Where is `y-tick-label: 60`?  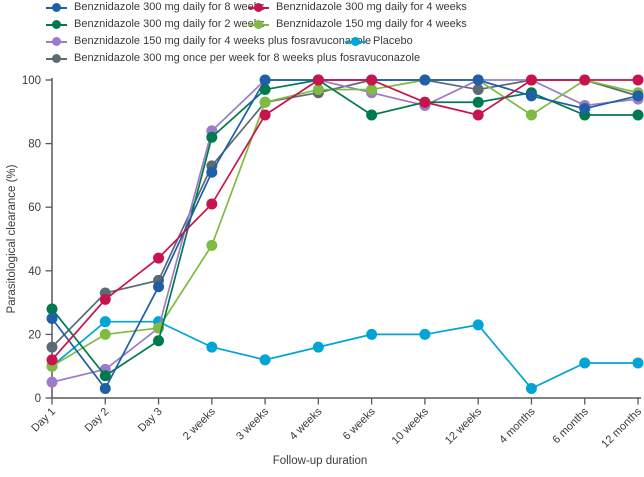
y-tick-label: 60 is located at coordinates (34, 208).